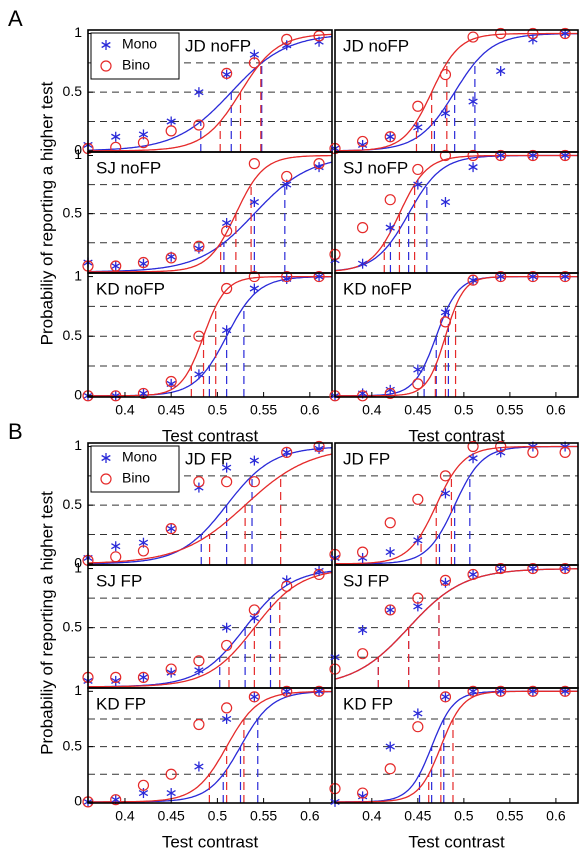  What do you see at coordinates (119, 580) in the screenshot?
I see `panel-title: SJ FP` at bounding box center [119, 580].